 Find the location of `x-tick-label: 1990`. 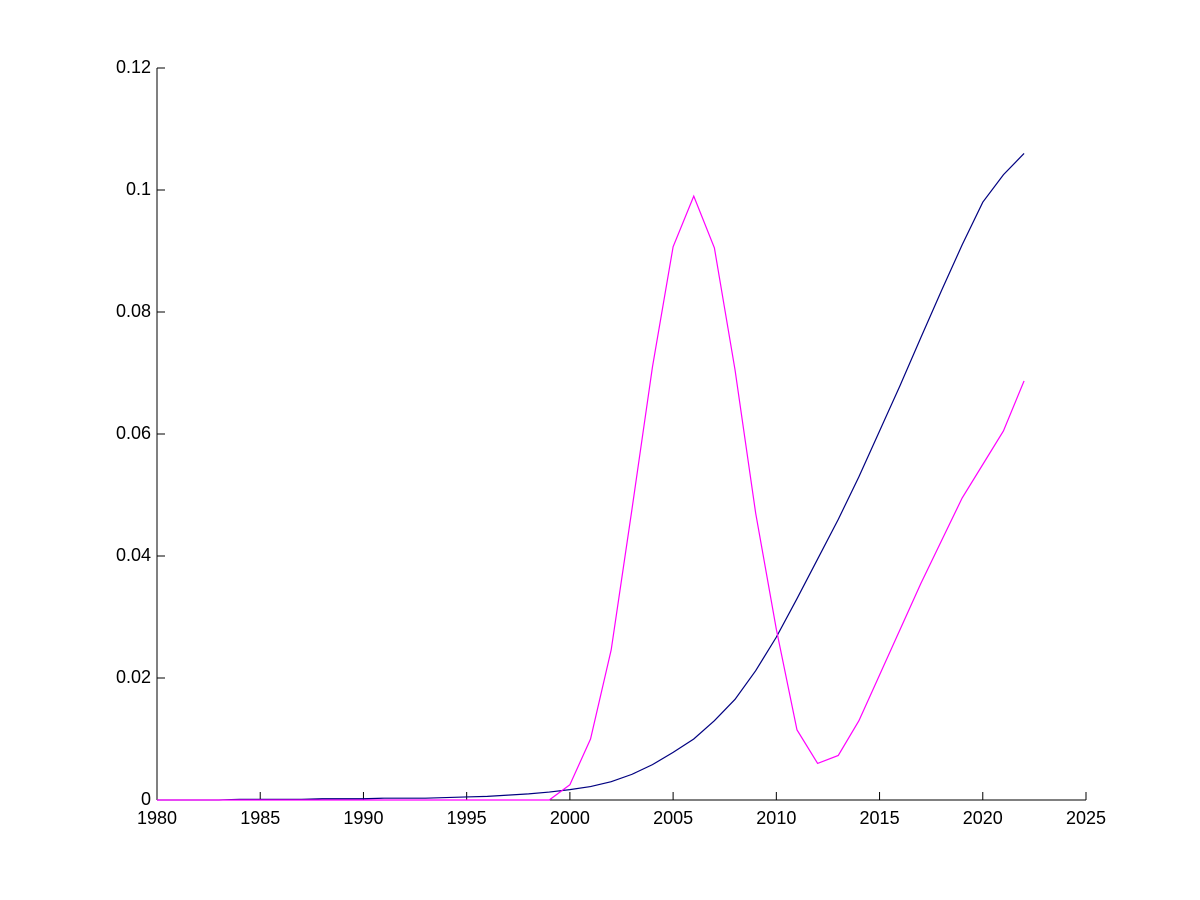

x-tick-label: 1990 is located at coordinates (363, 818).